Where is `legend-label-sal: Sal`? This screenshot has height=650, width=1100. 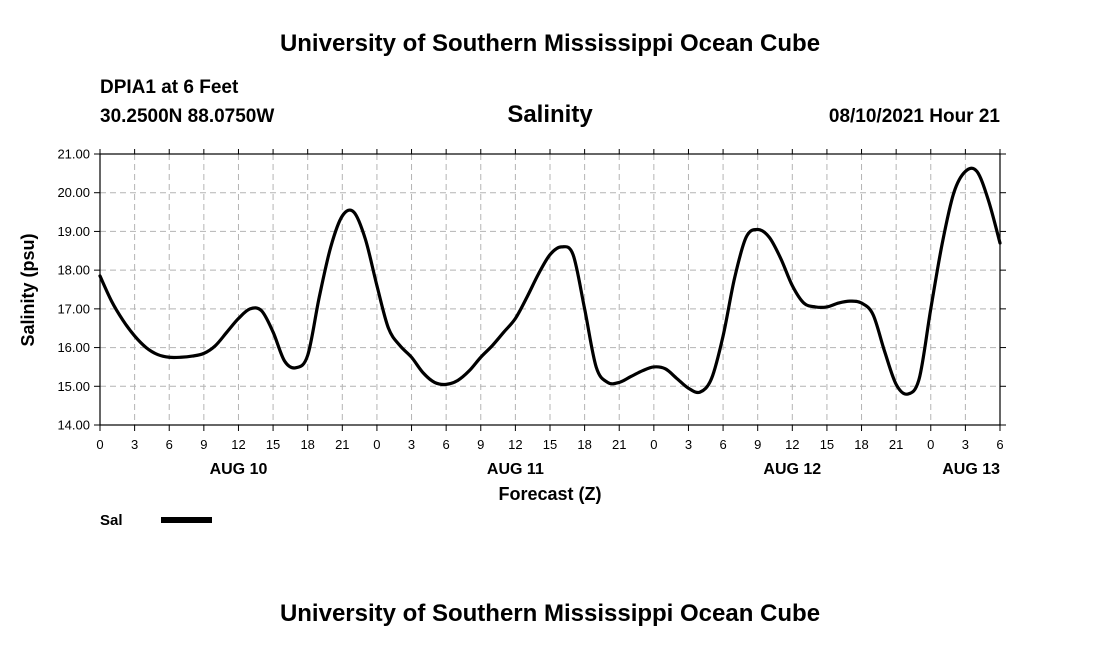
legend-label-sal: Sal is located at coordinates (111, 520).